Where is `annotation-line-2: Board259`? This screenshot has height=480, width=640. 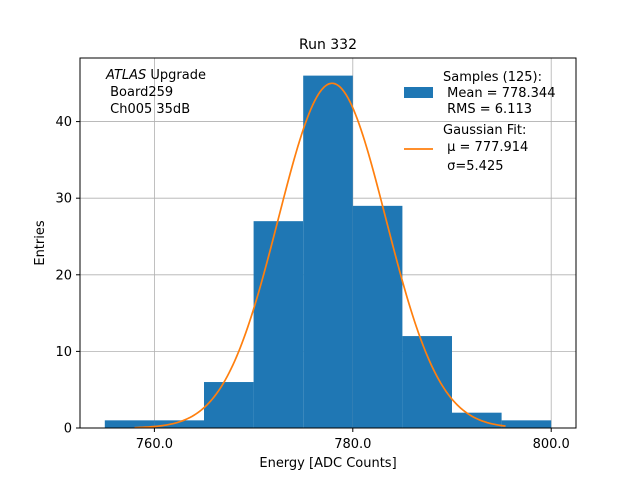 annotation-line-2: Board259 is located at coordinates (139, 92).